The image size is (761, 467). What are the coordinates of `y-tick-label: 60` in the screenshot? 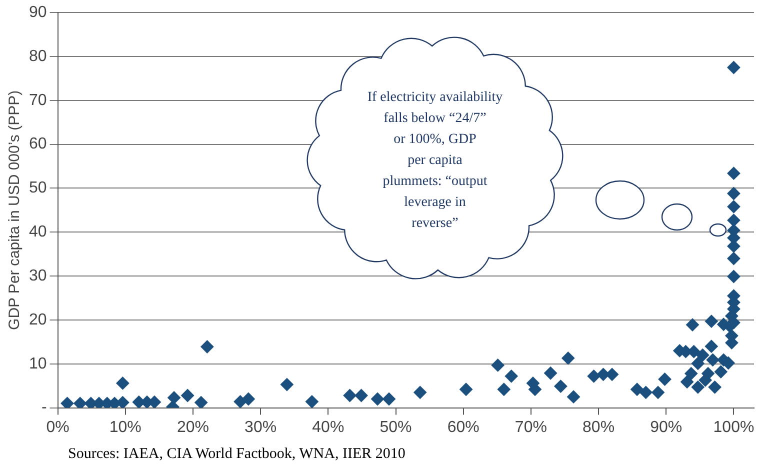 It's located at (38, 144).